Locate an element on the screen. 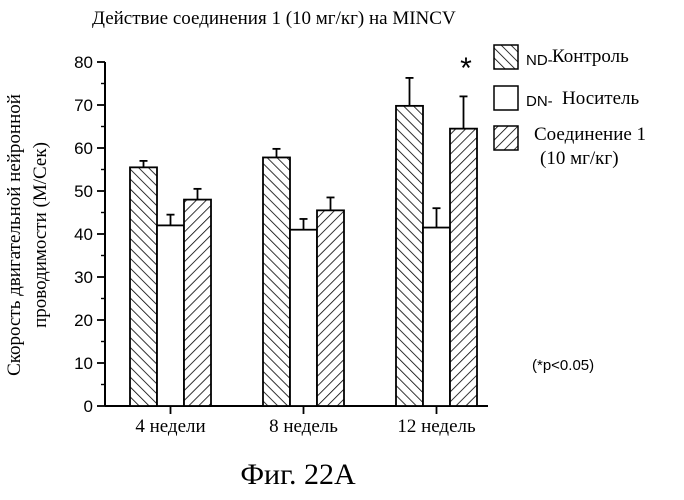 The width and height of the screenshot is (684, 500). y-tick-label: 10 is located at coordinates (83, 363).